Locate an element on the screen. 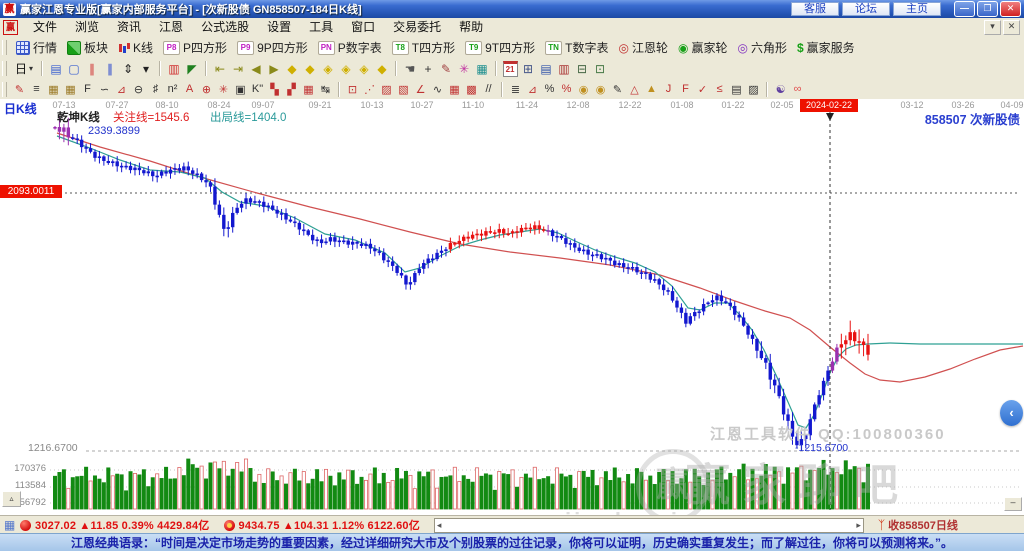 This screenshot has height=551, width=1024. menu-item-设置: 设置 is located at coordinates (279, 27).